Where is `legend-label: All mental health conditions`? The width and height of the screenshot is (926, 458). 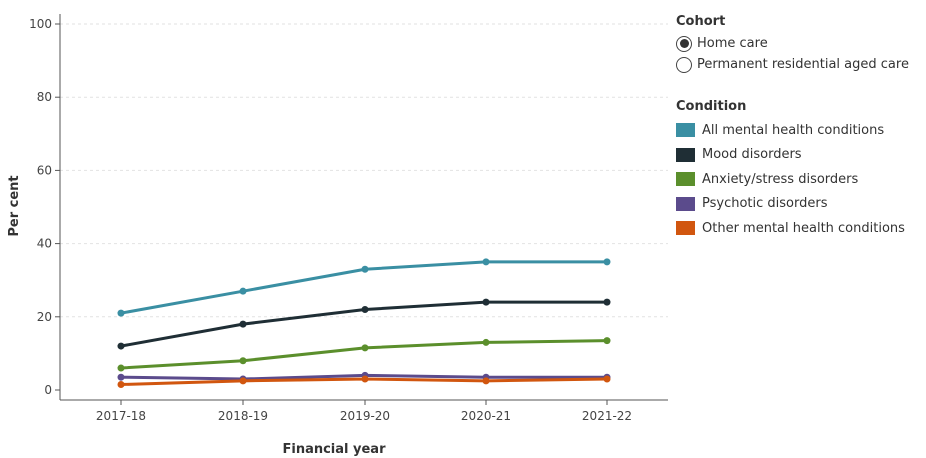 legend-label: All mental health conditions is located at coordinates (793, 130).